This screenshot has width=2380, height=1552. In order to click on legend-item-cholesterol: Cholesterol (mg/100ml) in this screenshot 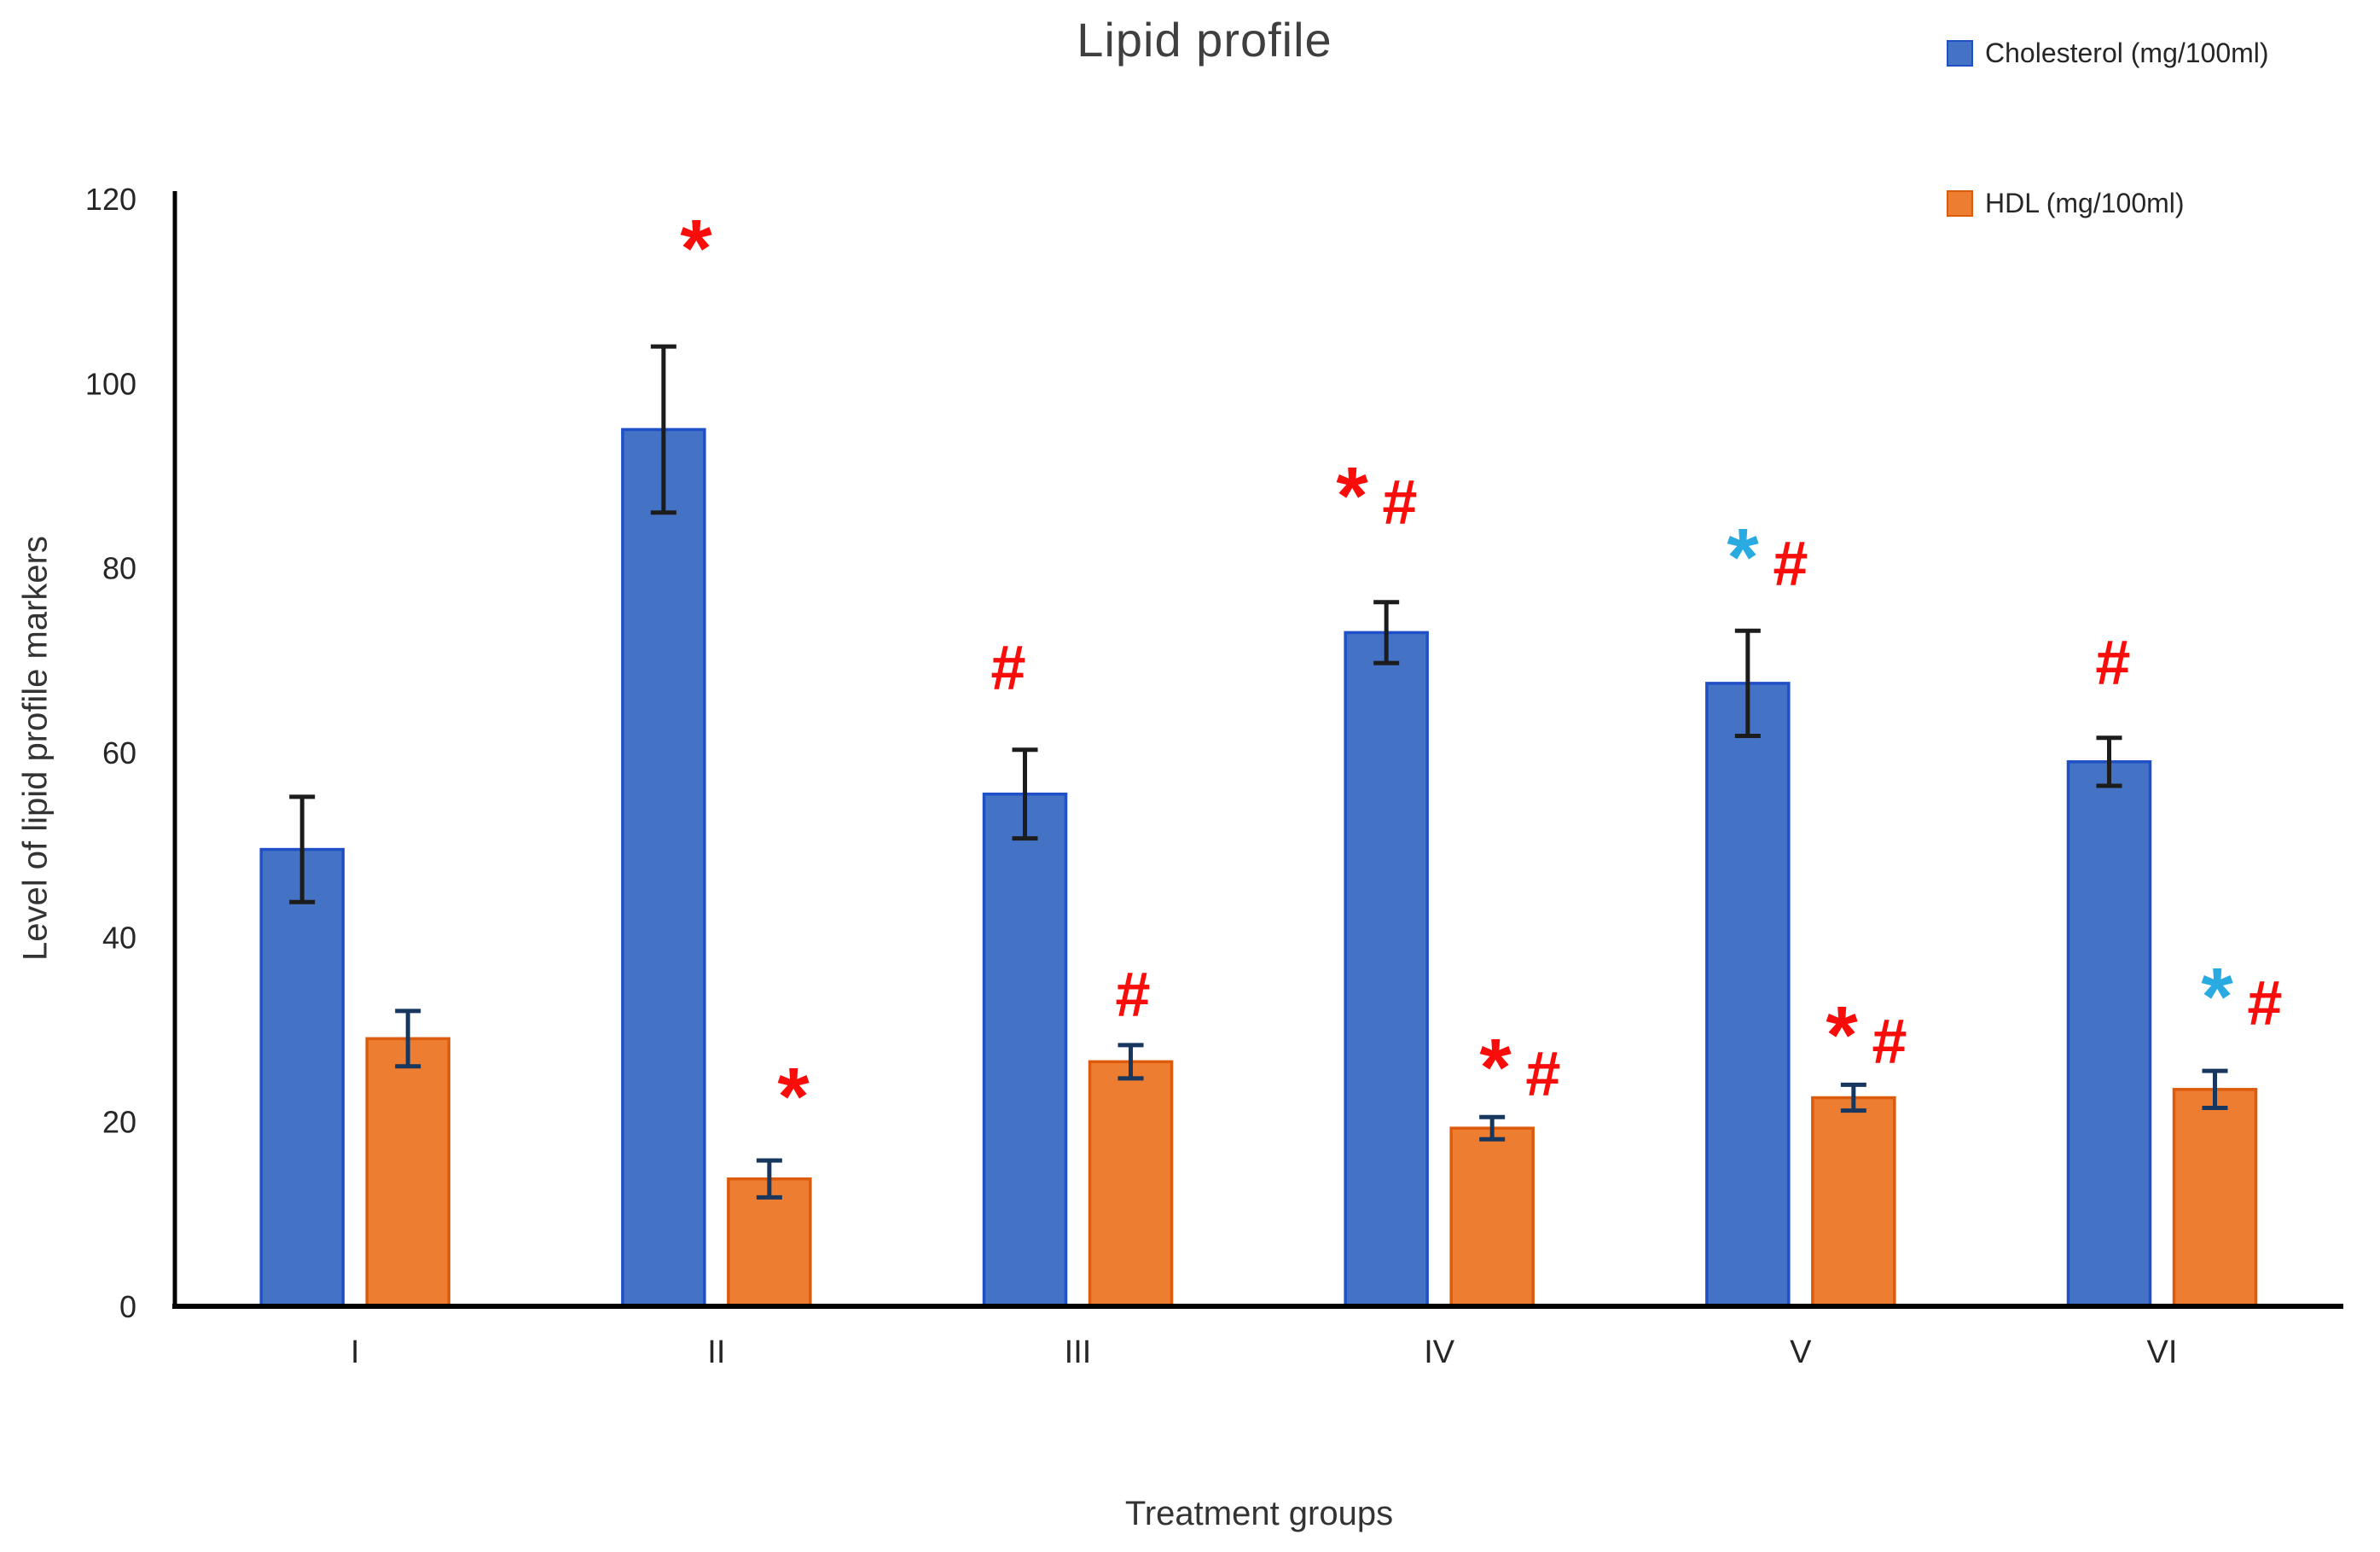, I will do `click(2108, 53)`.